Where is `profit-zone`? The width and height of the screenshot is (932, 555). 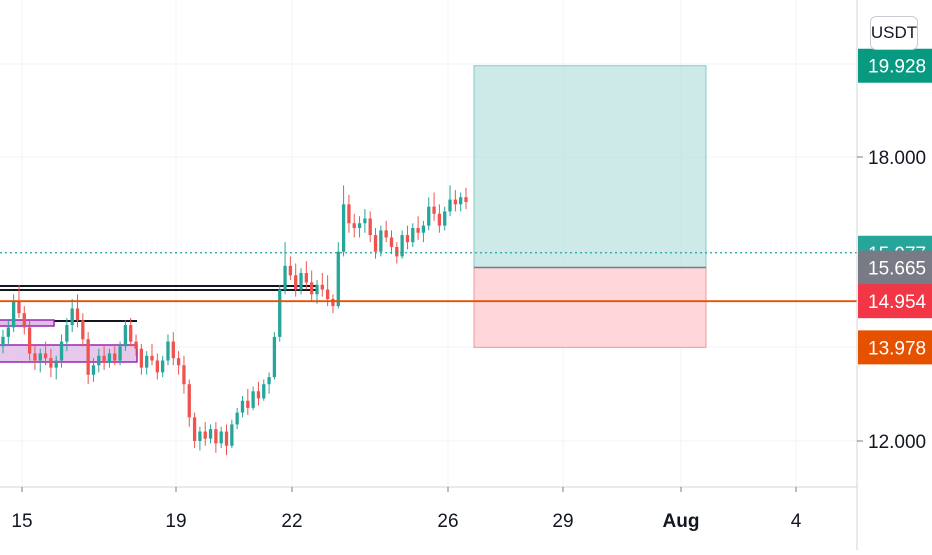
profit-zone is located at coordinates (590, 167).